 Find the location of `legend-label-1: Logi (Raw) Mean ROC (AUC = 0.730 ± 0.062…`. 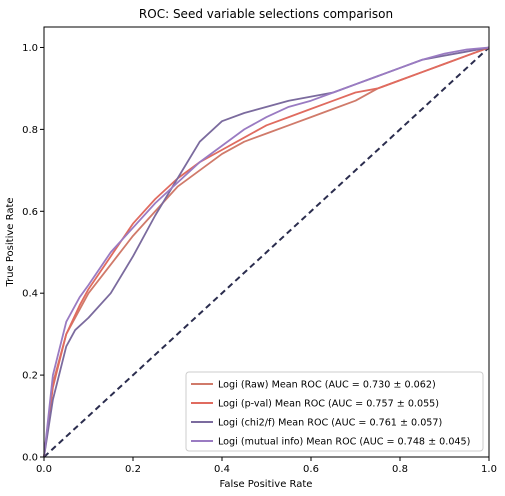

legend-label-1: Logi (Raw) Mean ROC (AUC = 0.730 ± 0.062… is located at coordinates (327, 385).